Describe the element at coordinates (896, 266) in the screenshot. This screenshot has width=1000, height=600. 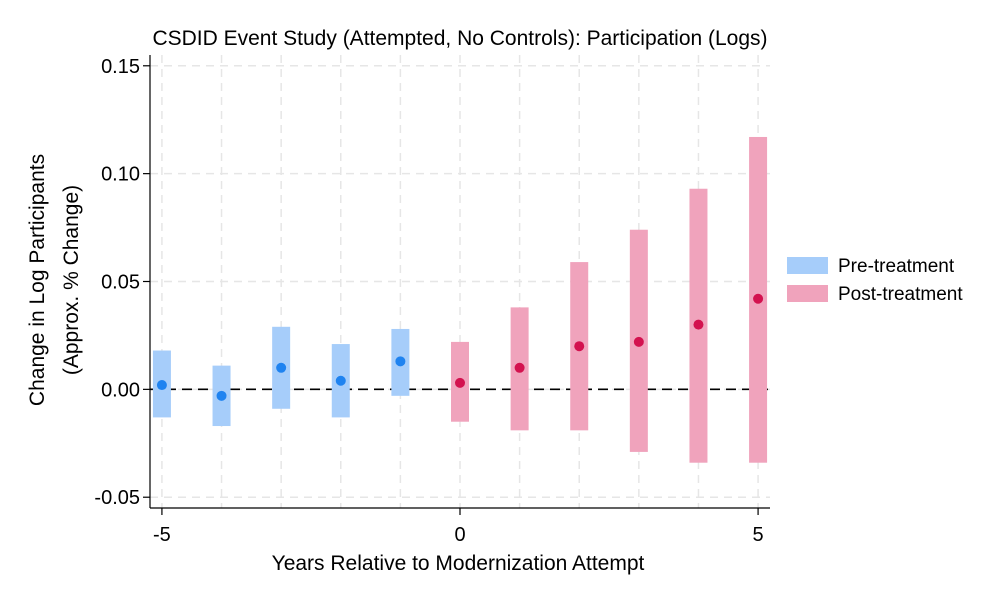
I see `legend-label: Pre-treatment` at that location.